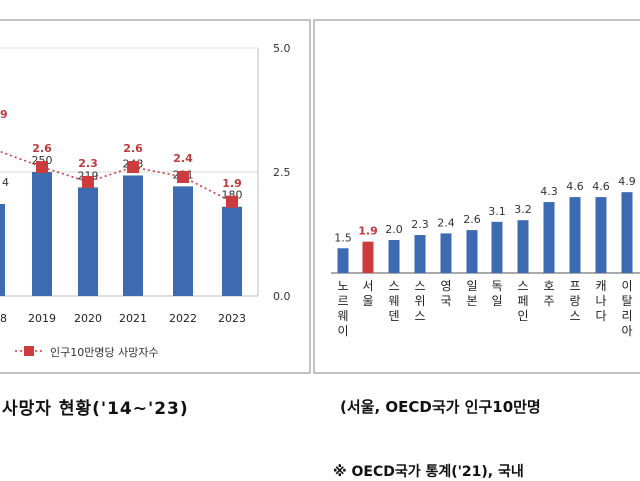  What do you see at coordinates (104, 352) in the screenshot?
I see `legend-label: 인구10만명당 사망자수` at bounding box center [104, 352].